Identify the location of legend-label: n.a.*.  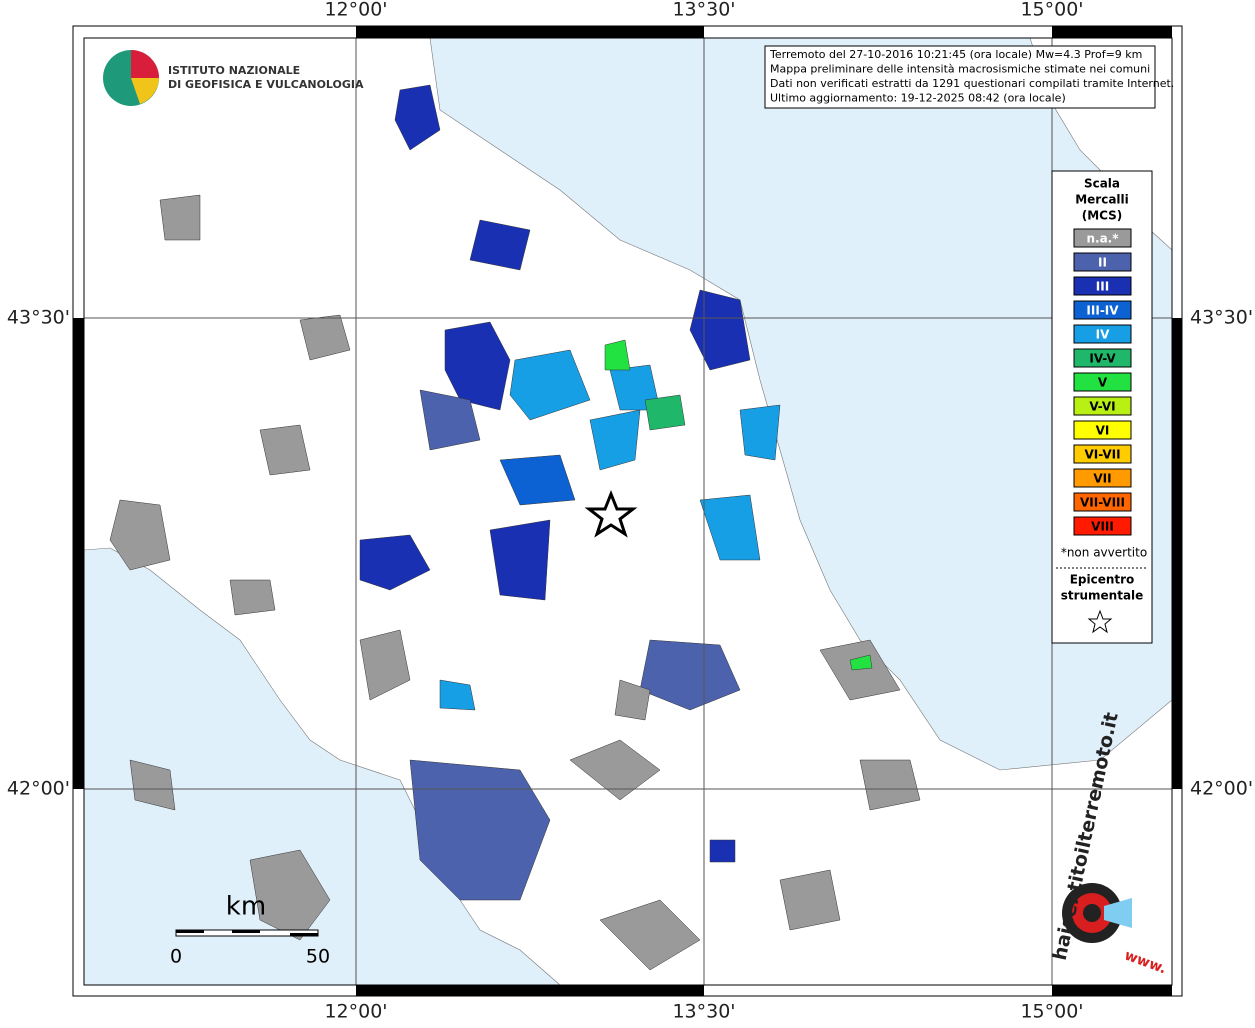
(1102, 239).